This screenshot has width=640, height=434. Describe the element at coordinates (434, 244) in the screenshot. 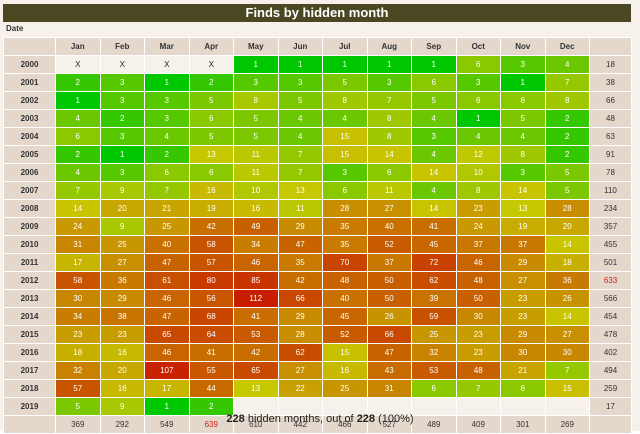

I see `month-count-cell: 45` at that location.